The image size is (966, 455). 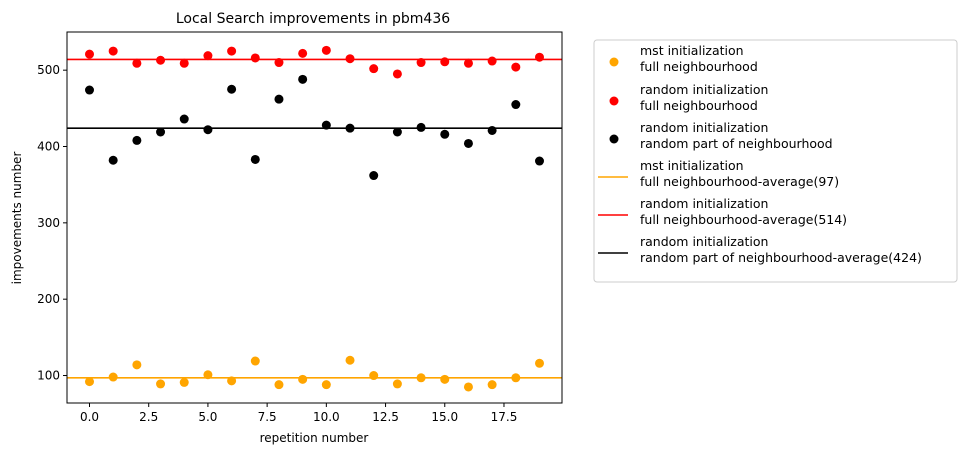 What do you see at coordinates (692, 50) in the screenshot?
I see `legend-label-0: mst initialization` at bounding box center [692, 50].